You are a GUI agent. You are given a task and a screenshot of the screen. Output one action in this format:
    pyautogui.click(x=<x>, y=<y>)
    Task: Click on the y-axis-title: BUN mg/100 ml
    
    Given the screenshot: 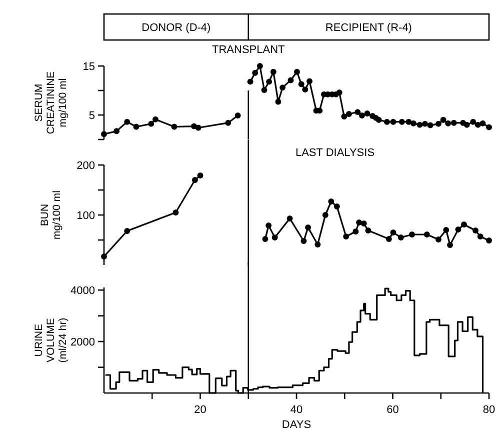 What is the action you would take?
    pyautogui.click(x=51, y=215)
    